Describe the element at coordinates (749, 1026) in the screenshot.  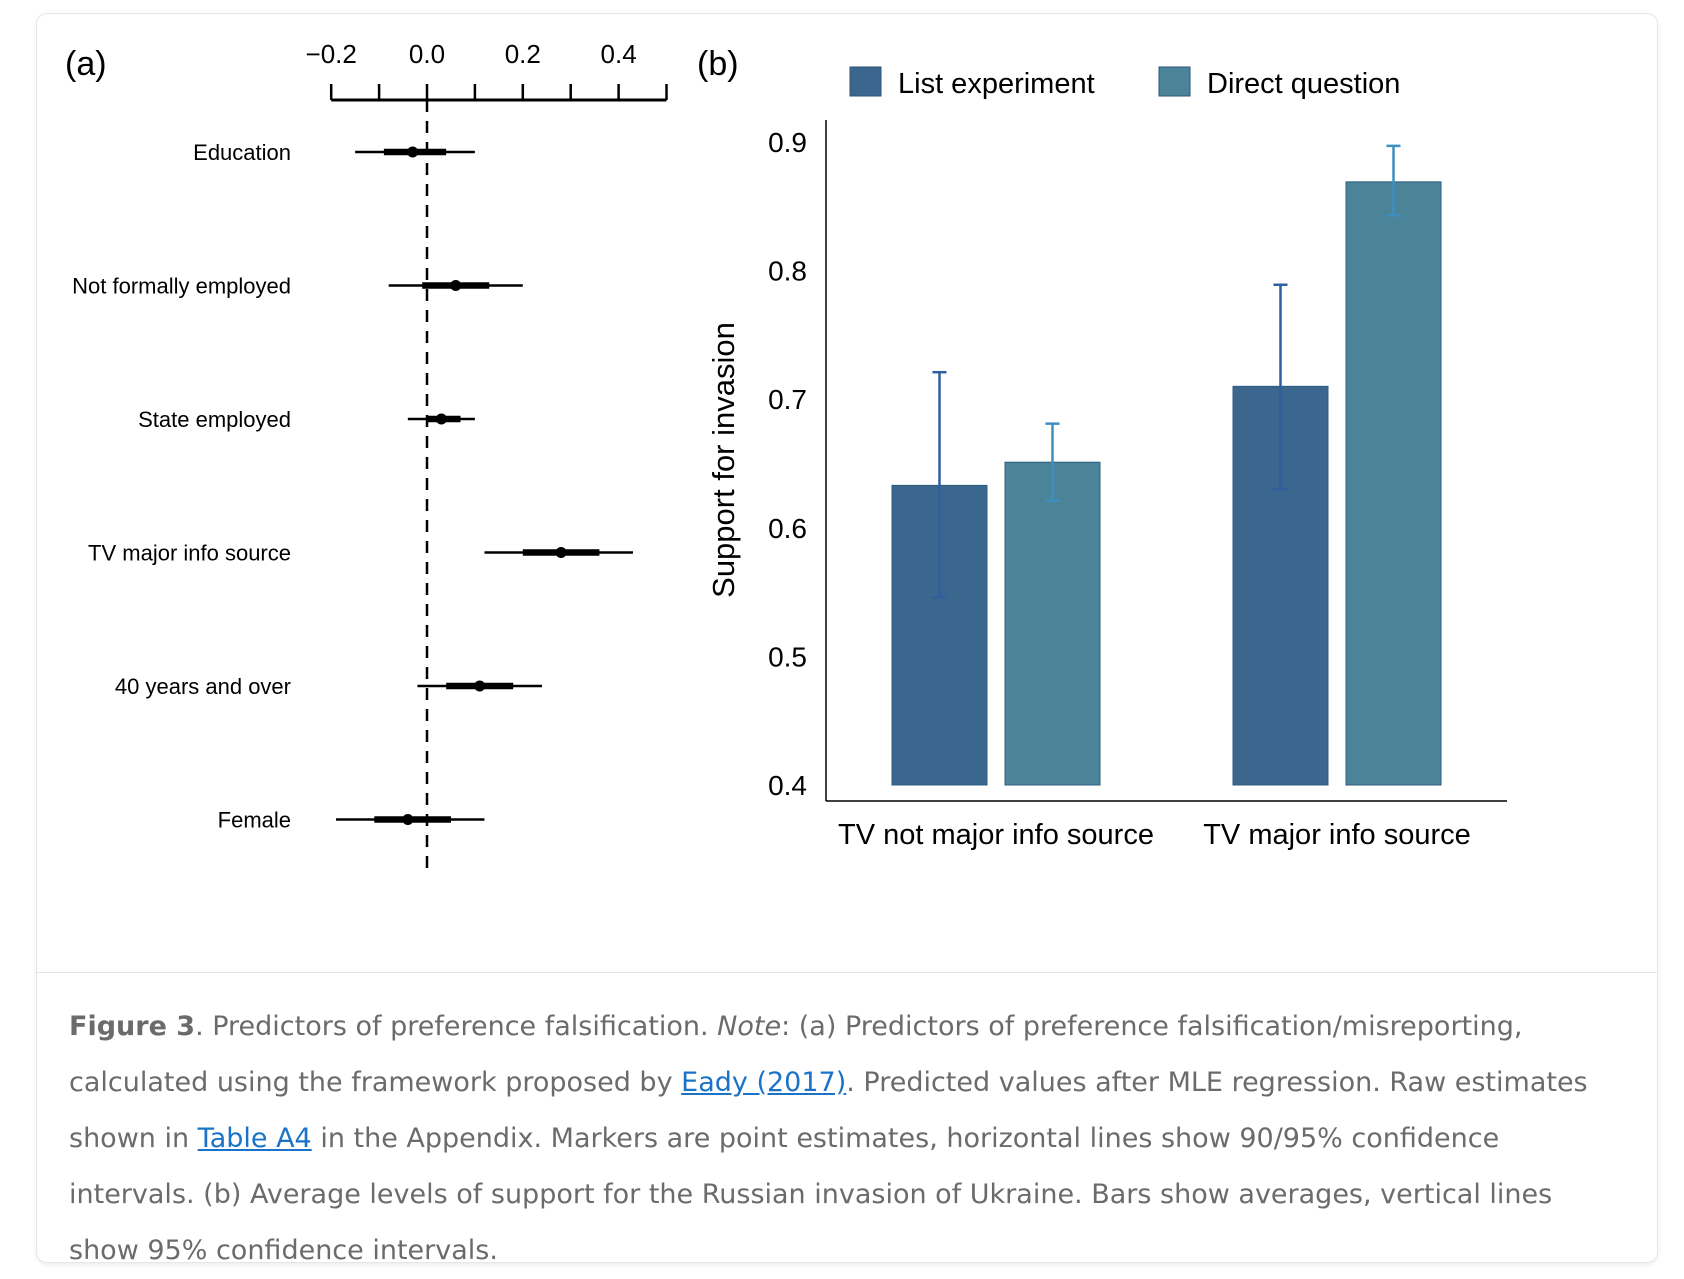
I see `caption-note-label: Note` at that location.